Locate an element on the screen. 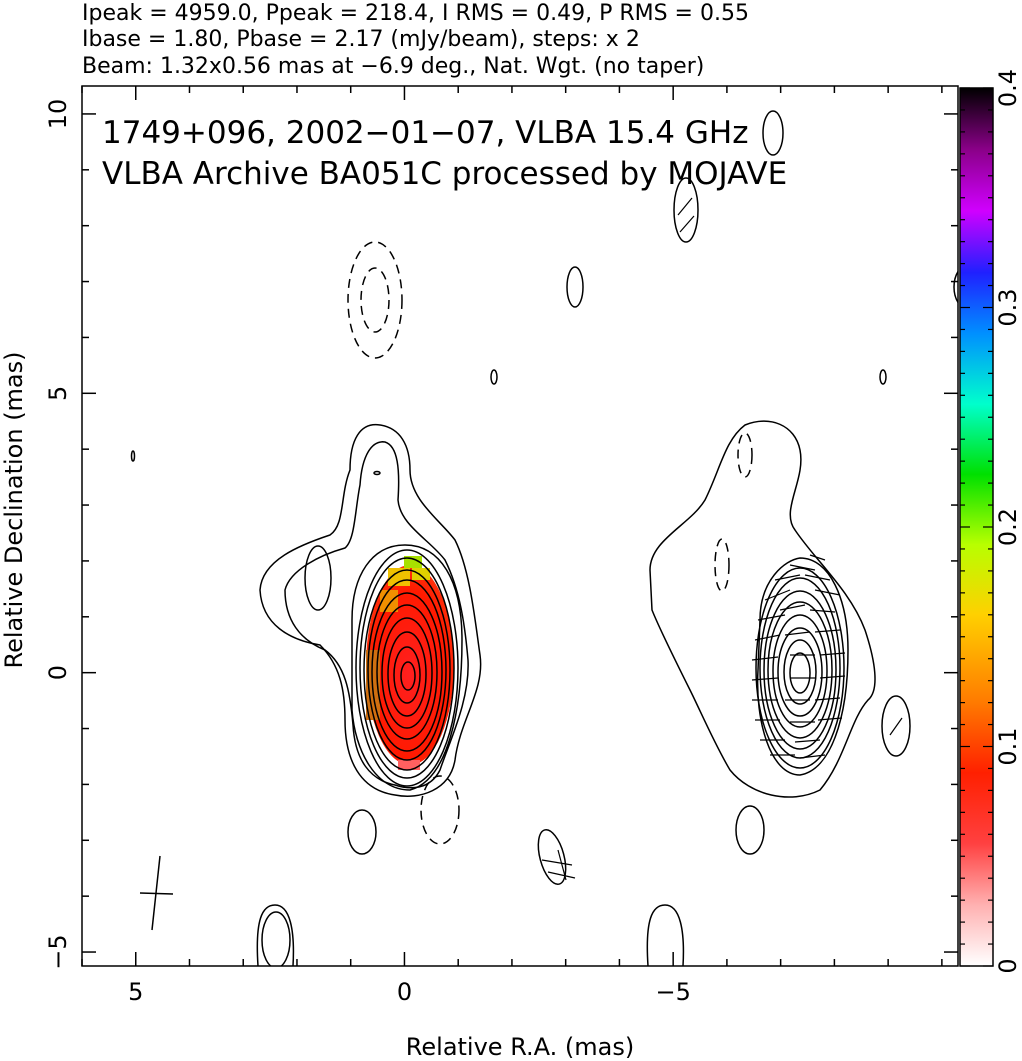 This screenshot has height=1061, width=1022. y-tick-label: −5 is located at coordinates (58, 951).